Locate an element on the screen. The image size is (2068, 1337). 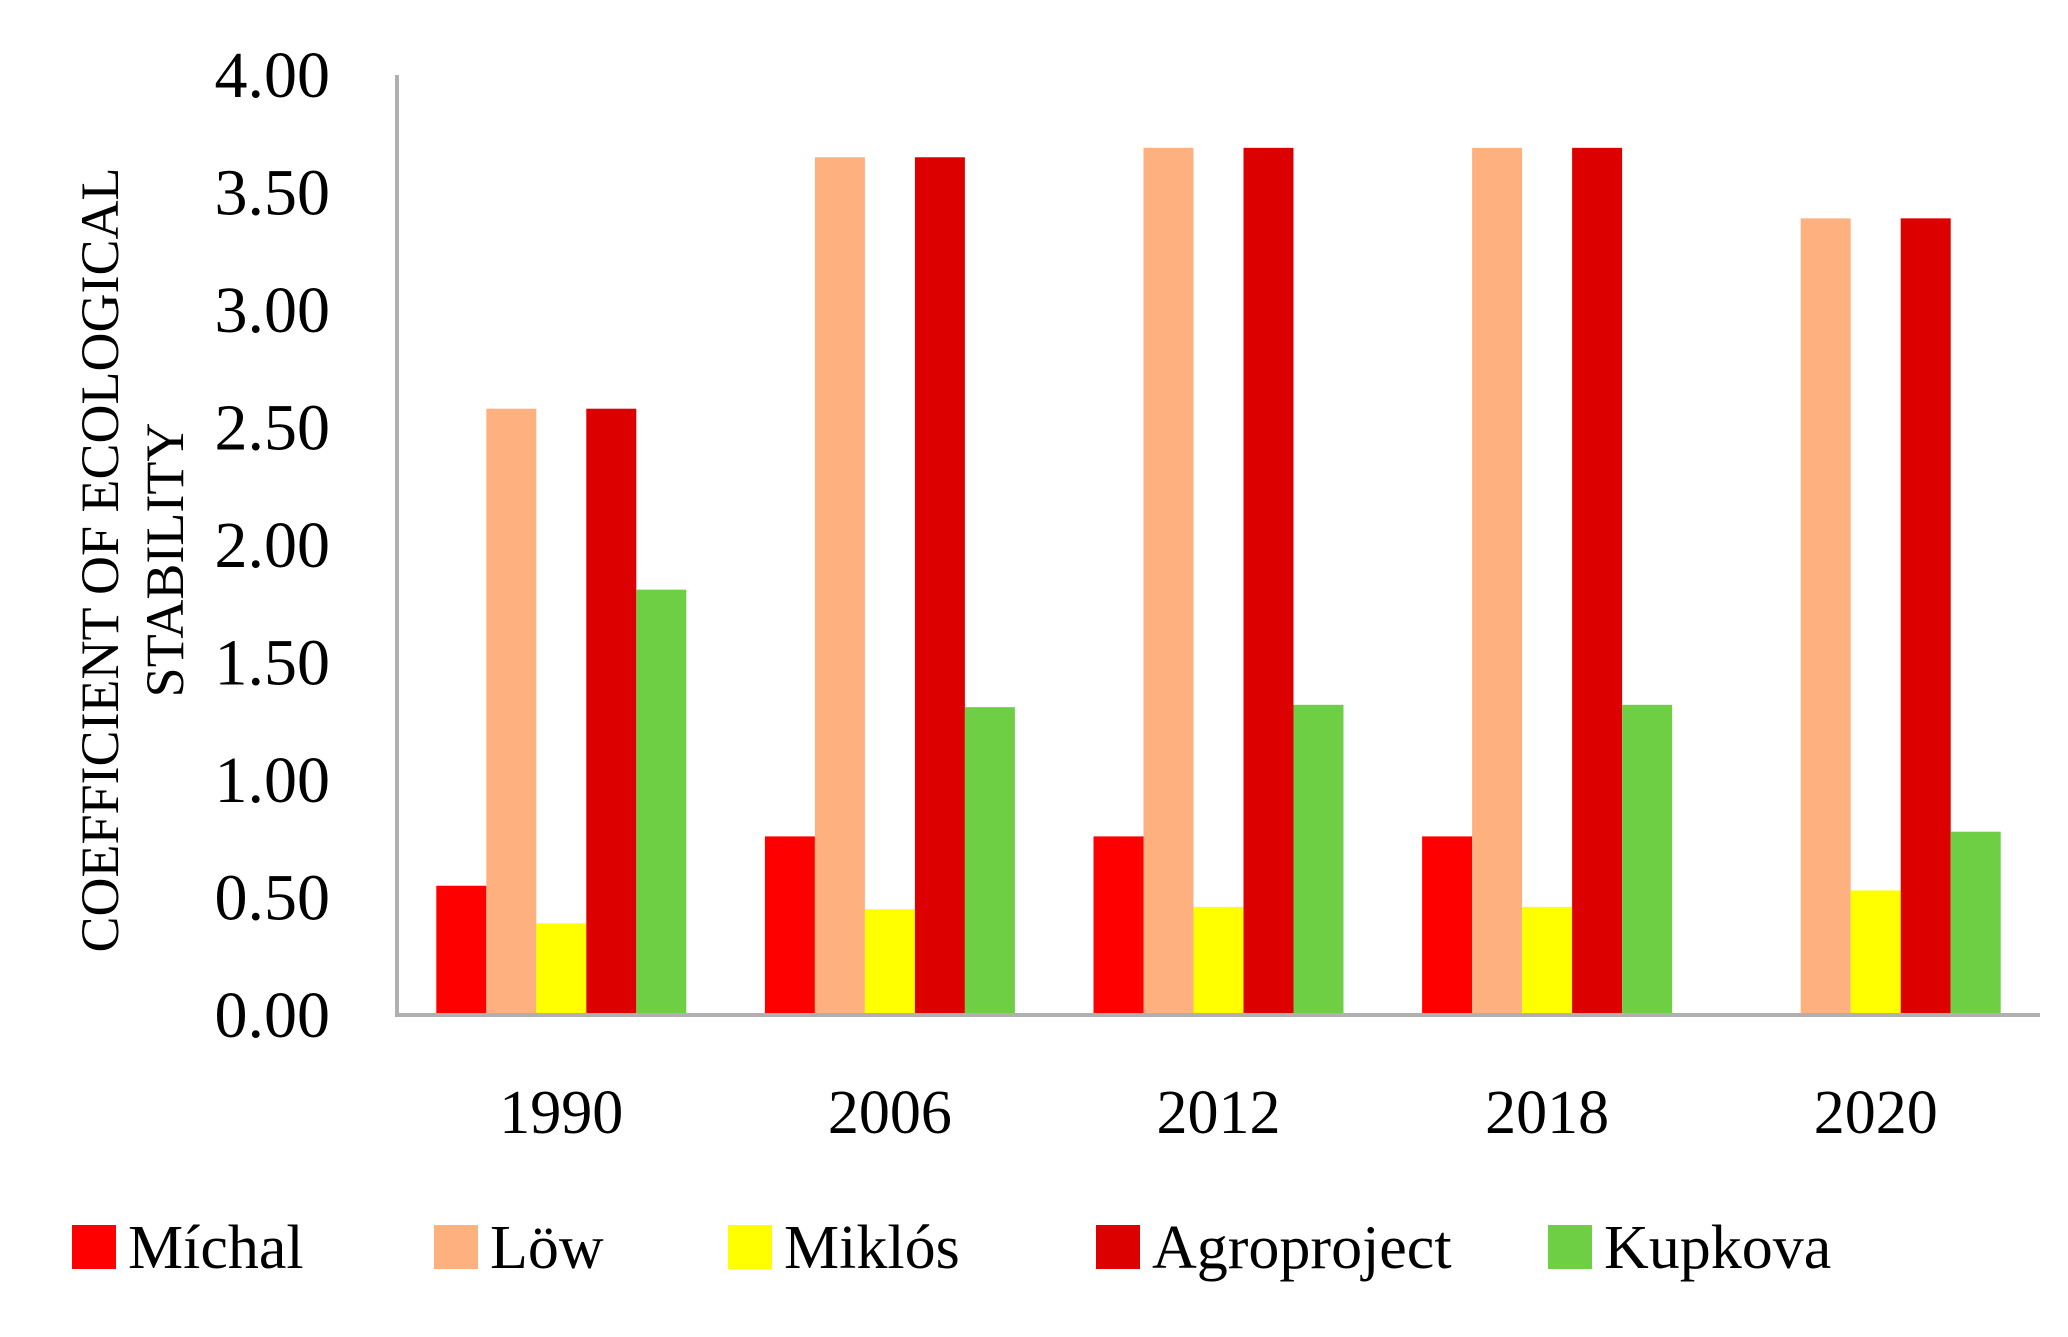
bar-2018-míchal is located at coordinates (1447, 925).